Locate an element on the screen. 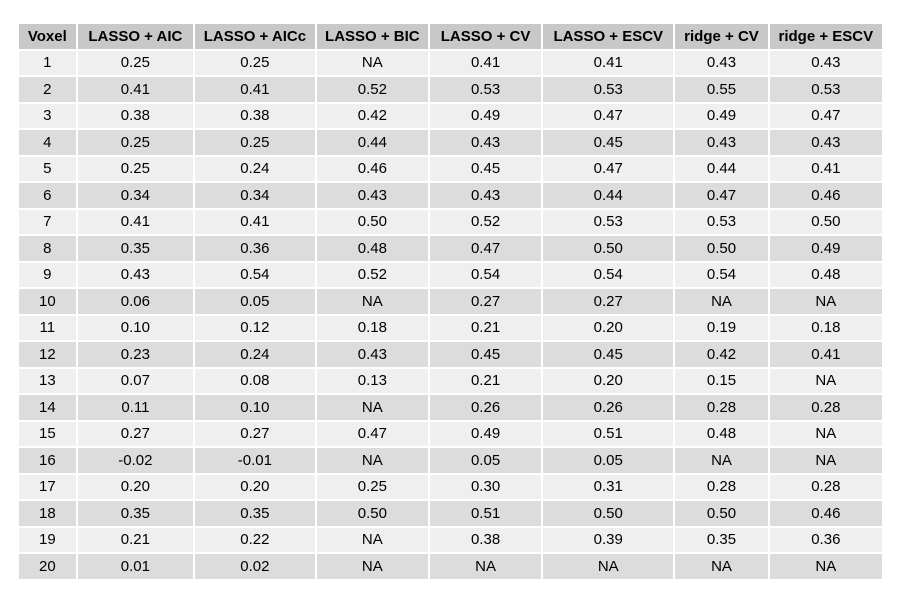 This screenshot has height=600, width=900. cell-voxel: 12 is located at coordinates (47, 354).